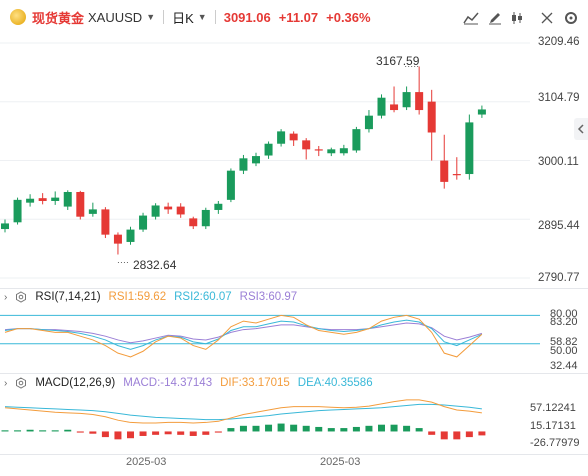 The image size is (588, 476). I want to click on timeframe-selector: 日K, so click(183, 18).